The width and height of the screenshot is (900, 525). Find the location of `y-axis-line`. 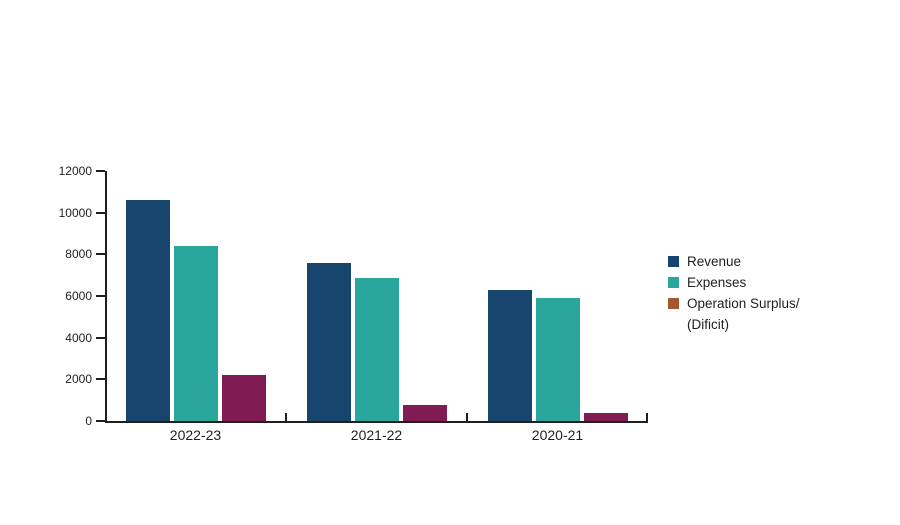

y-axis-line is located at coordinates (106, 297).